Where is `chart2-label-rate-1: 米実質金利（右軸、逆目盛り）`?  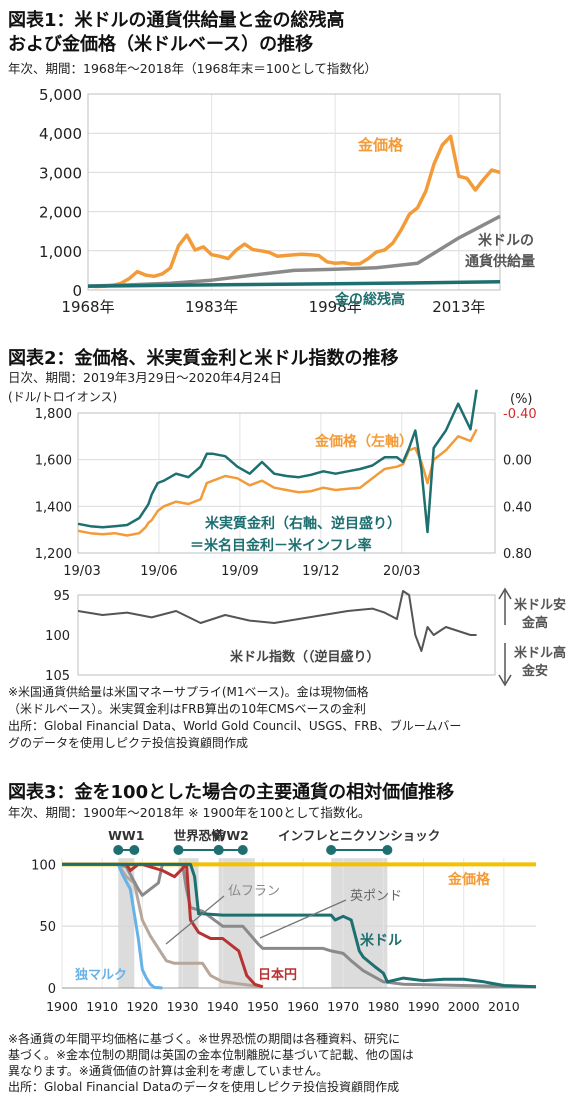
chart2-label-rate-1: 米実質金利（右軸、逆目盛り） is located at coordinates (303, 523).